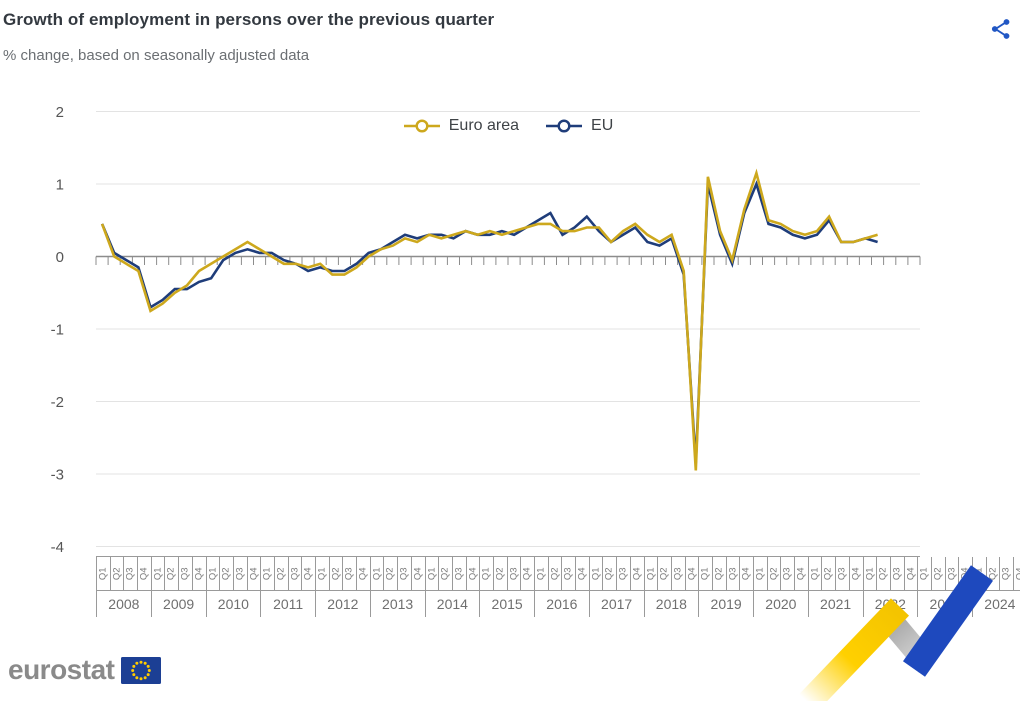 This screenshot has width=1020, height=701. Describe the element at coordinates (288, 604) in the screenshot. I see `year-label: 2011` at that location.